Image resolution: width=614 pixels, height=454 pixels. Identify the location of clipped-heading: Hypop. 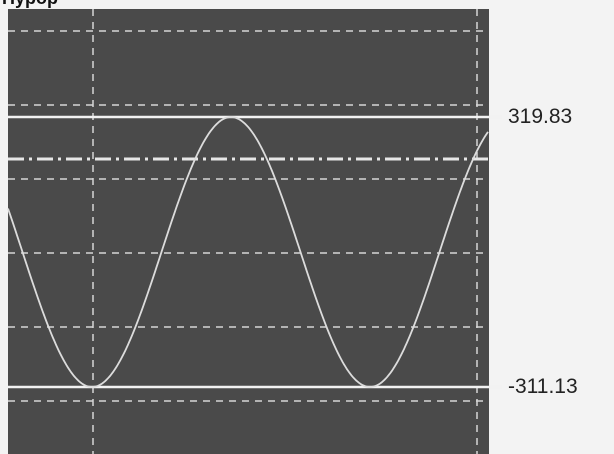
(307, 4).